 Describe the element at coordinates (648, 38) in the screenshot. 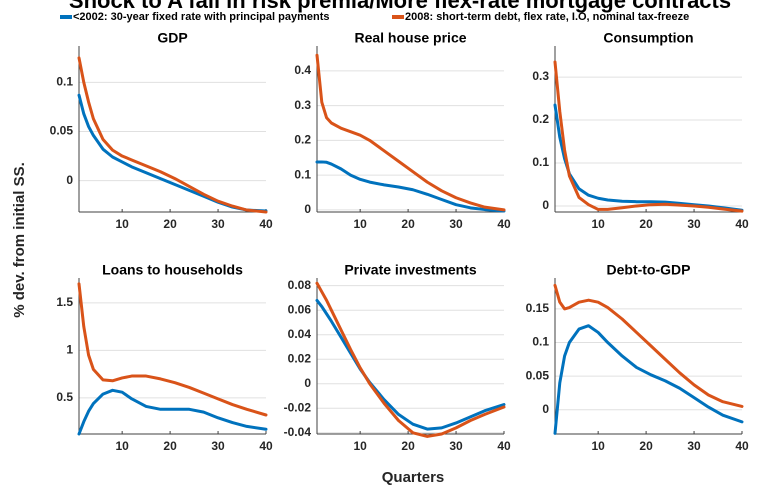

I see `panel-title: Consumption` at that location.